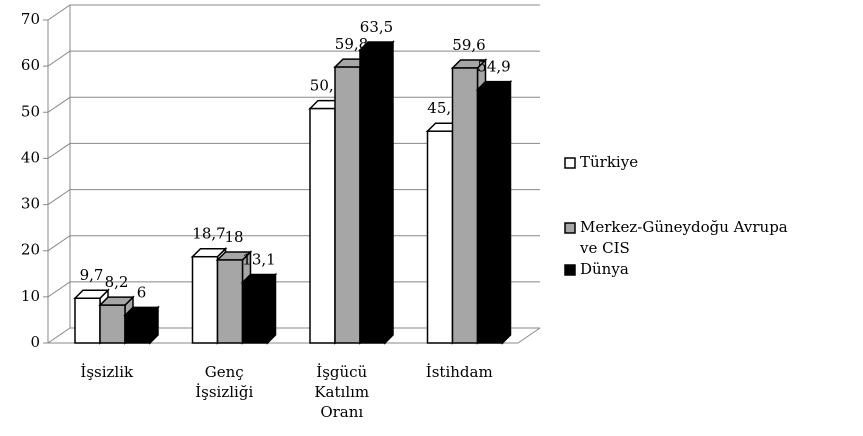 This screenshot has width=863, height=436. What do you see at coordinates (35, 342) in the screenshot?
I see `y-tick-label: 0` at bounding box center [35, 342].